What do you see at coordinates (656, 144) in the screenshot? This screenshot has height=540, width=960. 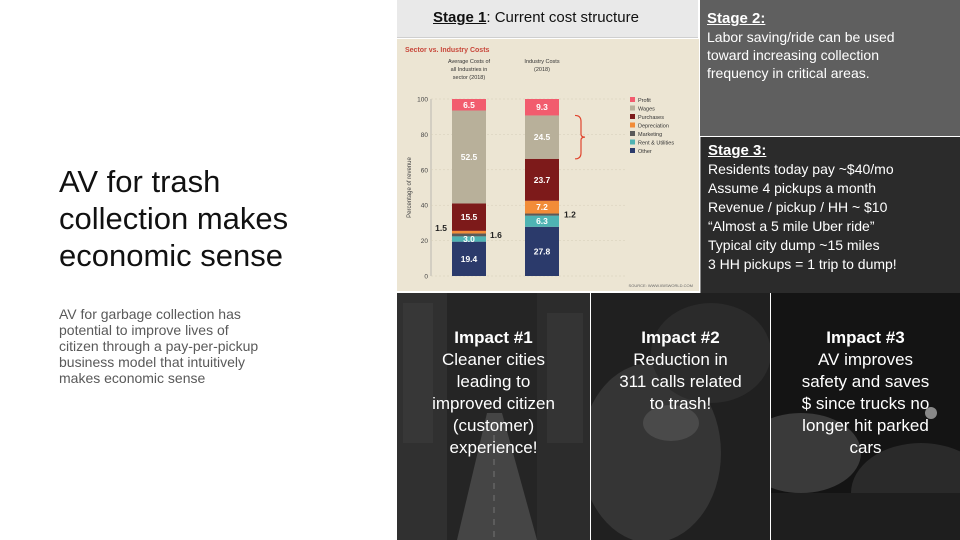 I see `legend-label: Rent & Utilities` at bounding box center [656, 144].